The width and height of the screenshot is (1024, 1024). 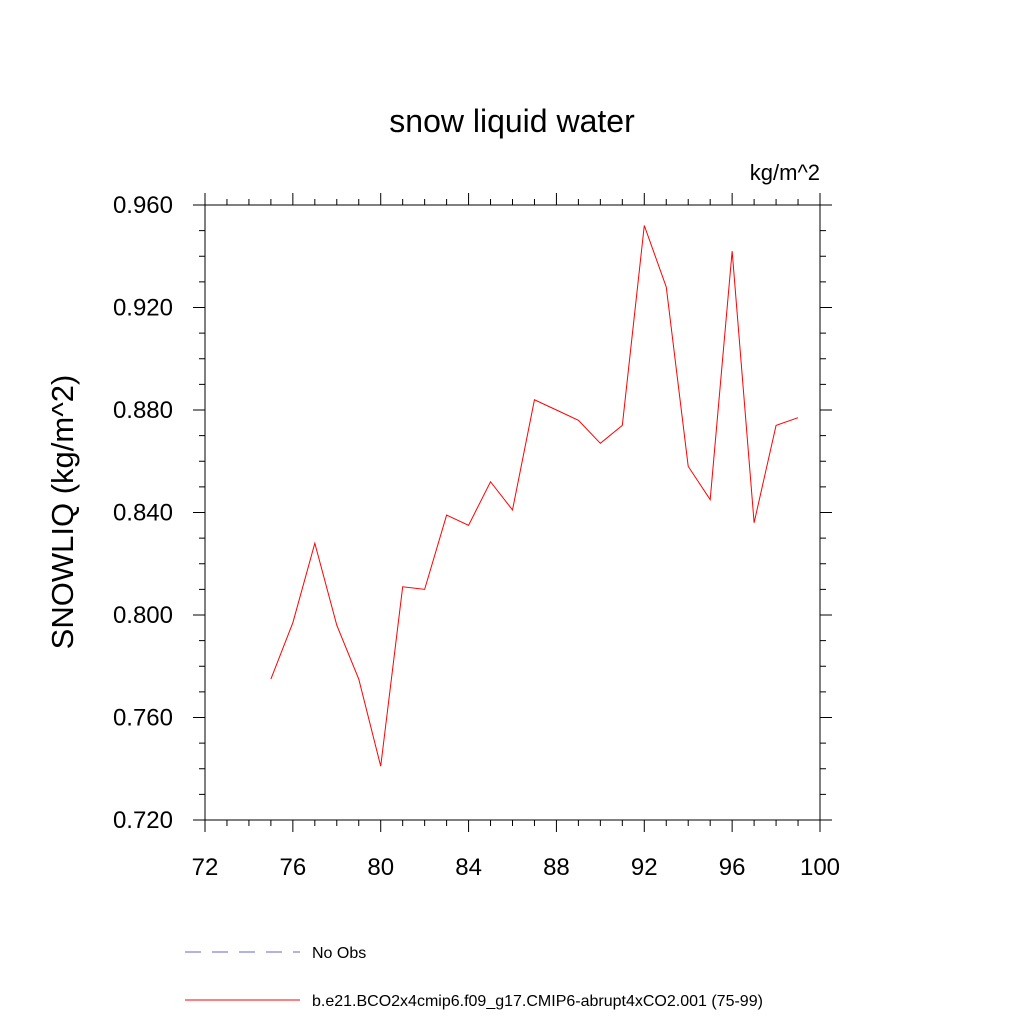 What do you see at coordinates (143, 513) in the screenshot?
I see `y-tick-label: 0.840` at bounding box center [143, 513].